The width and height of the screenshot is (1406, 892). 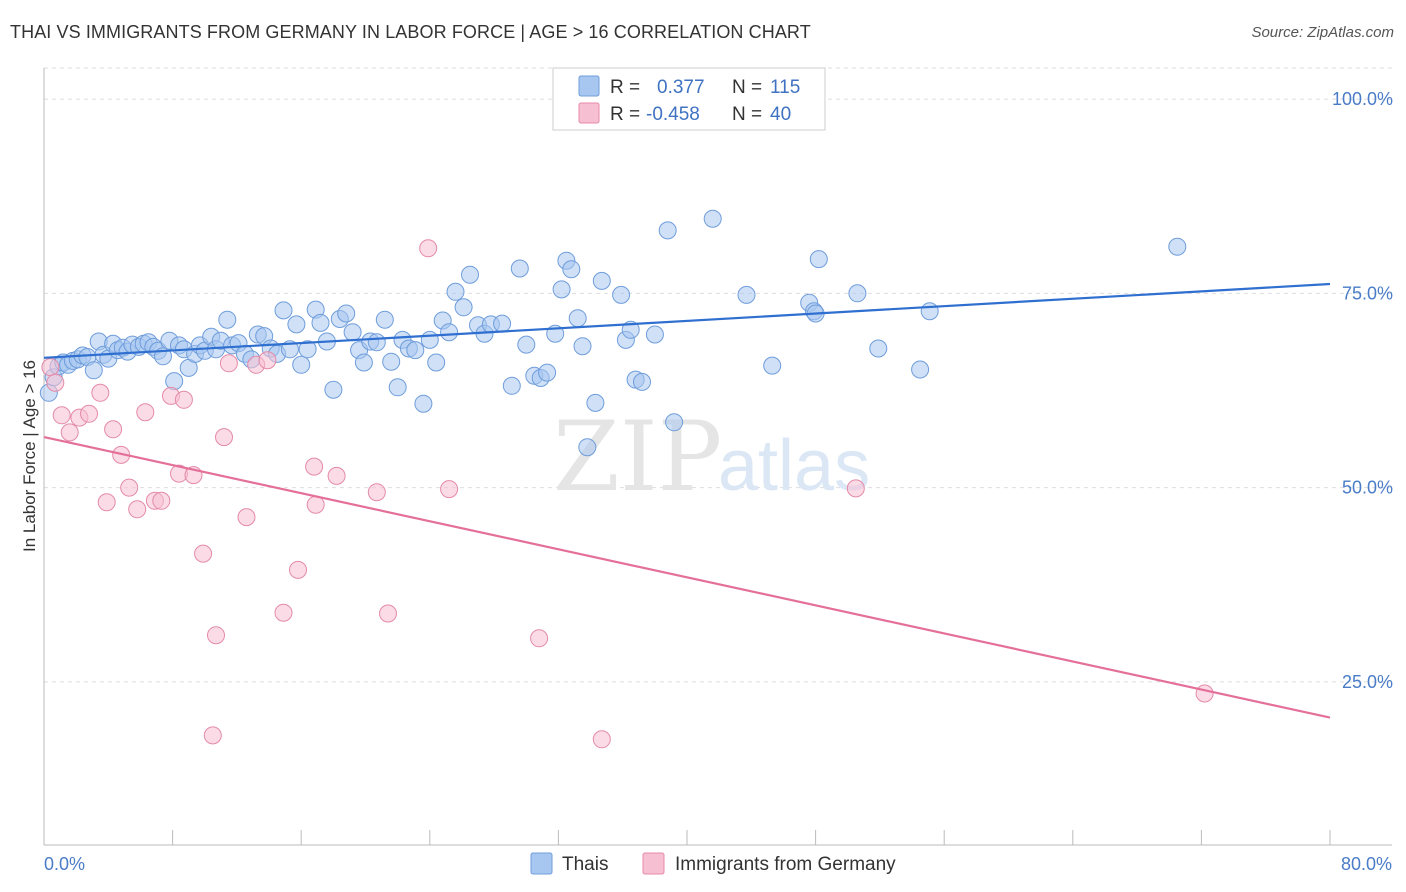 I want to click on legend-n-value: 40, so click(x=780, y=114).